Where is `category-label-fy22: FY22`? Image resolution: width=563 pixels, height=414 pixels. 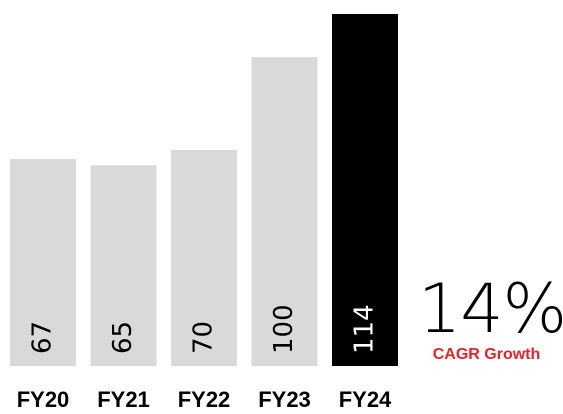 category-label-fy22: FY22 is located at coordinates (204, 399).